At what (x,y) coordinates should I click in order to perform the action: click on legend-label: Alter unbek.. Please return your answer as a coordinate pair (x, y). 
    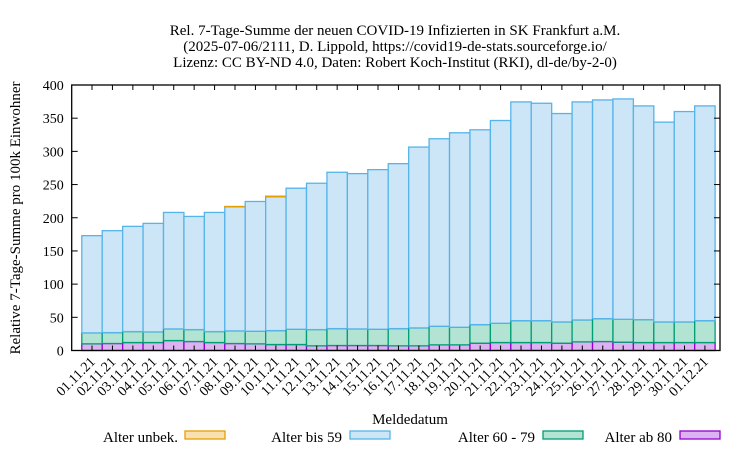
    Looking at the image, I should click on (140, 438).